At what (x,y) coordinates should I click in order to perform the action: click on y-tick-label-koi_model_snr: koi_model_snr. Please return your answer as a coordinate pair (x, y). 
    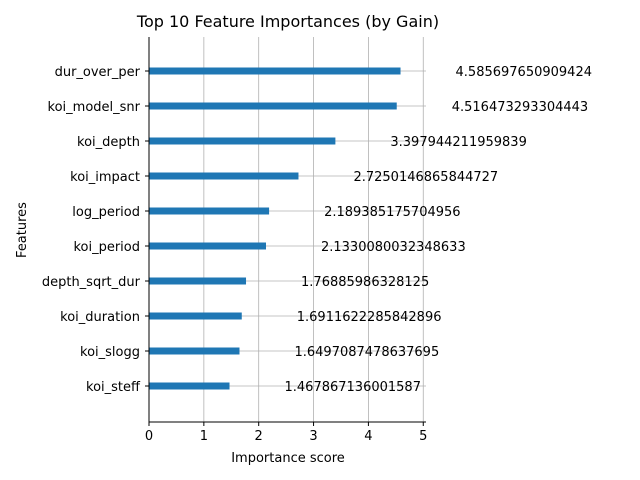
    Looking at the image, I should click on (94, 107).